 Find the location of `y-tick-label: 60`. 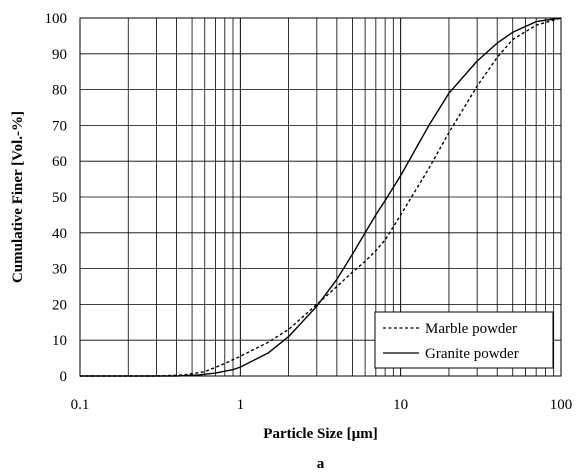

y-tick-label: 60 is located at coordinates (59, 162).